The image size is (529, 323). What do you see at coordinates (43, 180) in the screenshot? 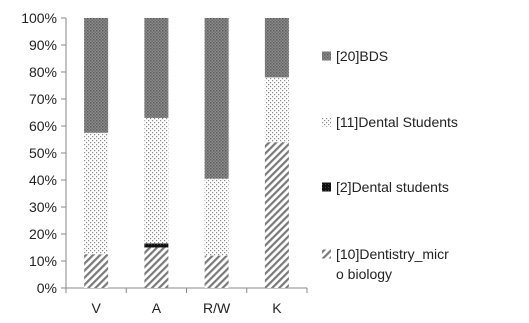
I see `y-tick-label: 40%` at bounding box center [43, 180].